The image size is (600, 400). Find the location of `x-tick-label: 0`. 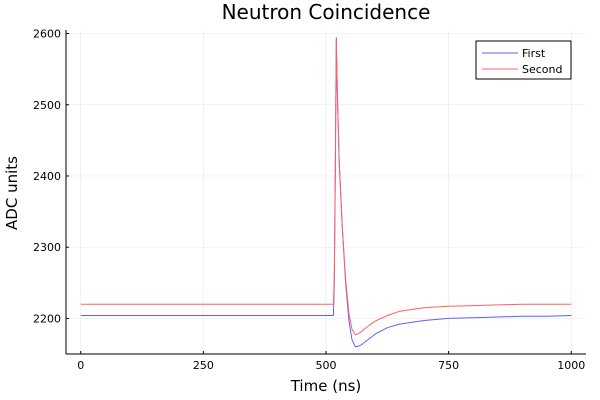

x-tick-label: 0 is located at coordinates (80, 365).